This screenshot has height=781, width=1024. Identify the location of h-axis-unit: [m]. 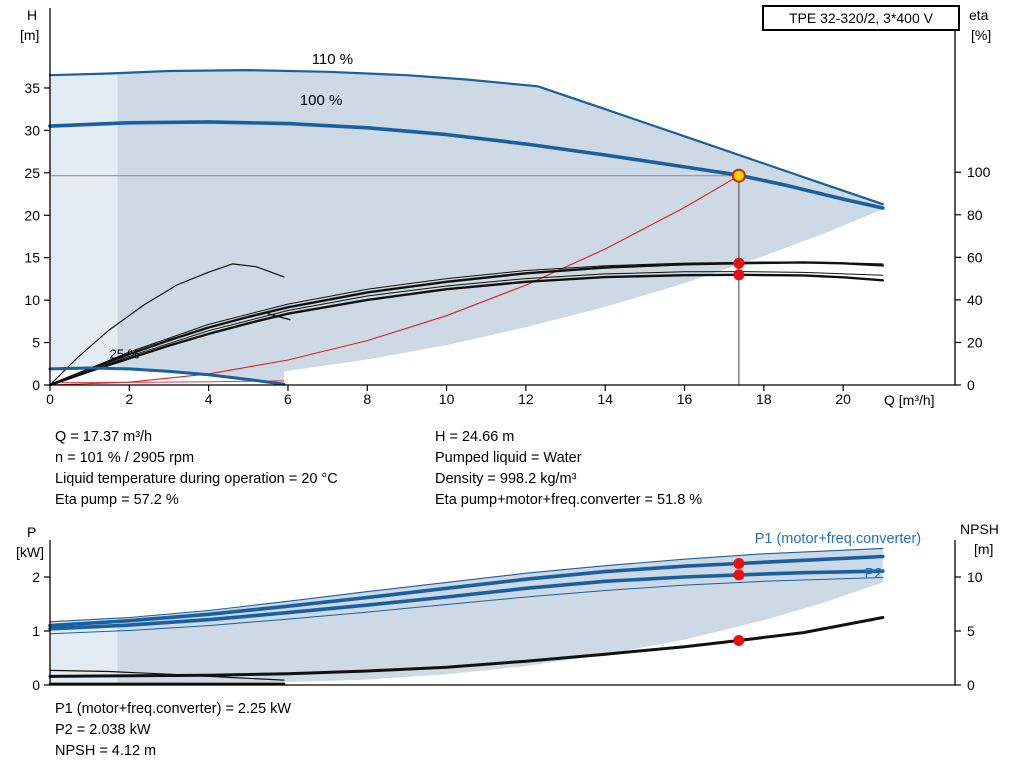
(30, 35).